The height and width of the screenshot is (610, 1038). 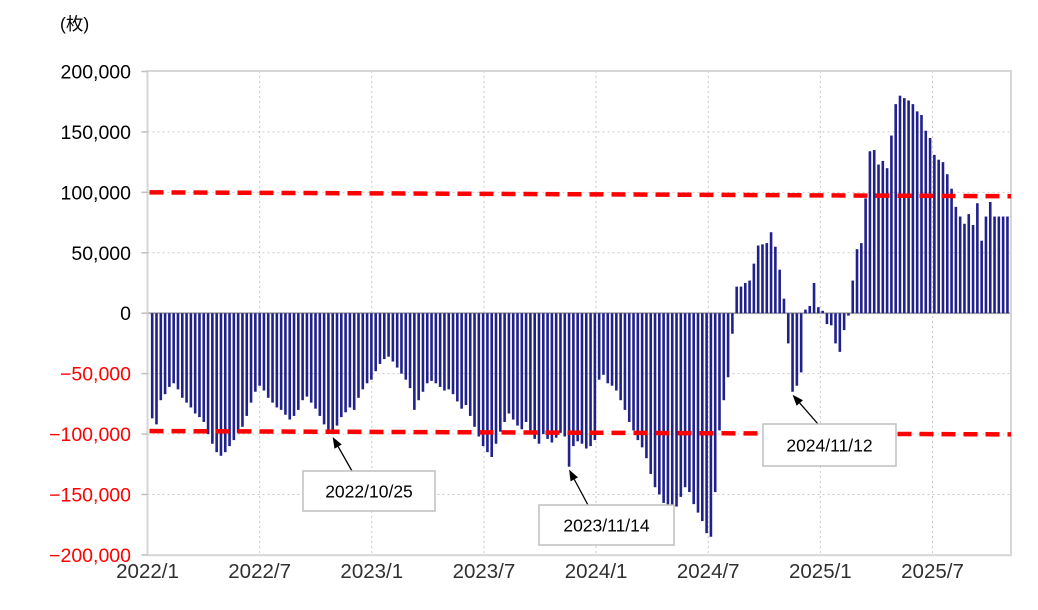 What do you see at coordinates (125, 314) in the screenshot?
I see `y-axis-tick-label: 0` at bounding box center [125, 314].